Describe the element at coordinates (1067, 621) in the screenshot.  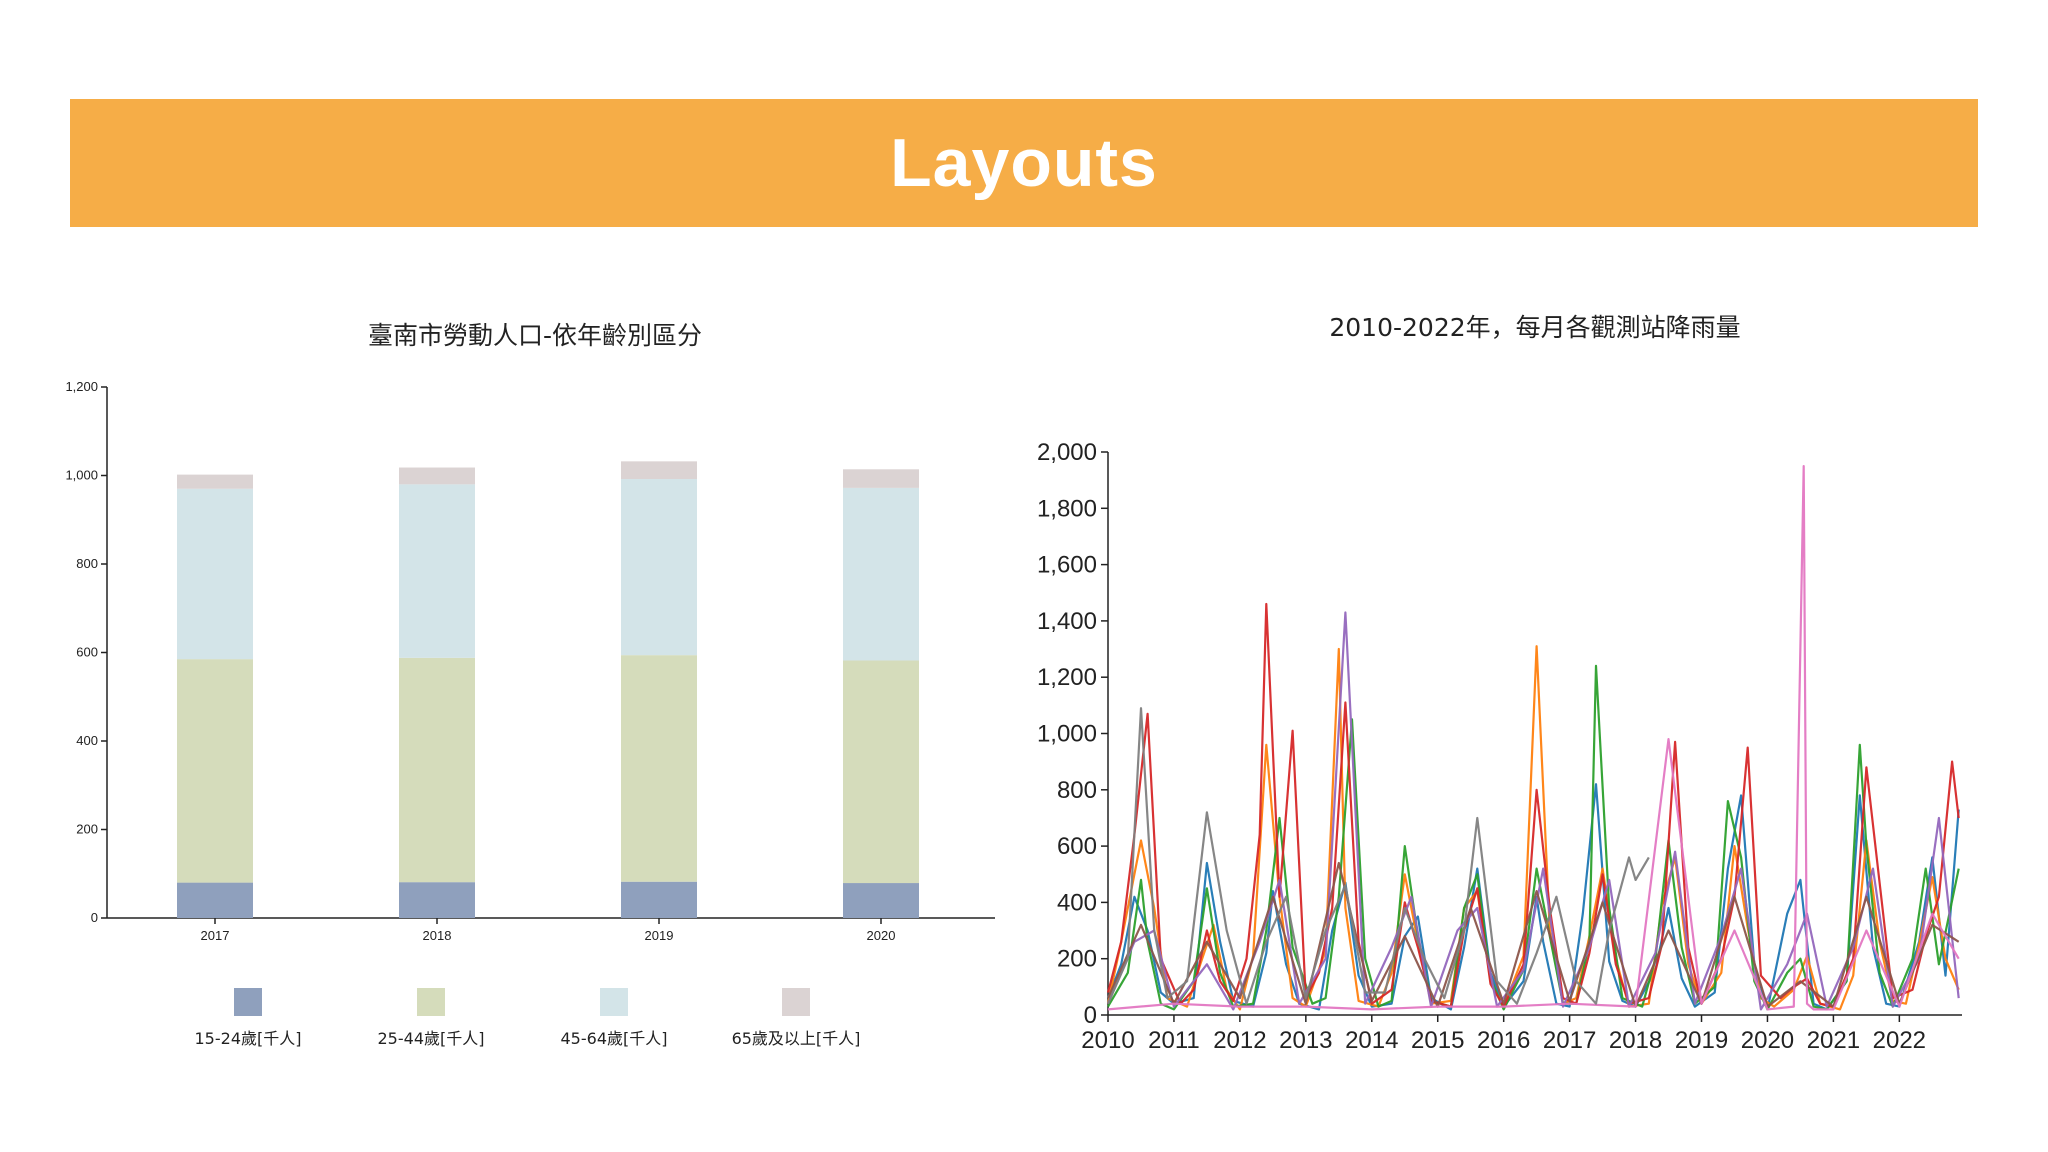
I see `y-tick-label: 1,400` at that location.